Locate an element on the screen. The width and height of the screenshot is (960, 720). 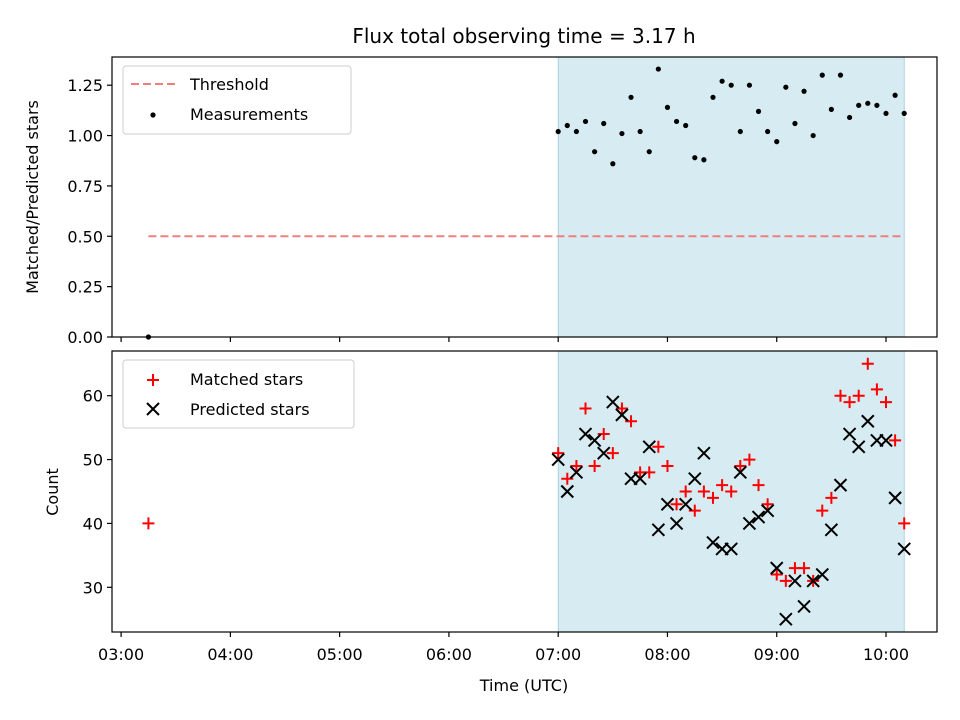
chart-title: Flux total observing time = 3.17 h is located at coordinates (523, 36).